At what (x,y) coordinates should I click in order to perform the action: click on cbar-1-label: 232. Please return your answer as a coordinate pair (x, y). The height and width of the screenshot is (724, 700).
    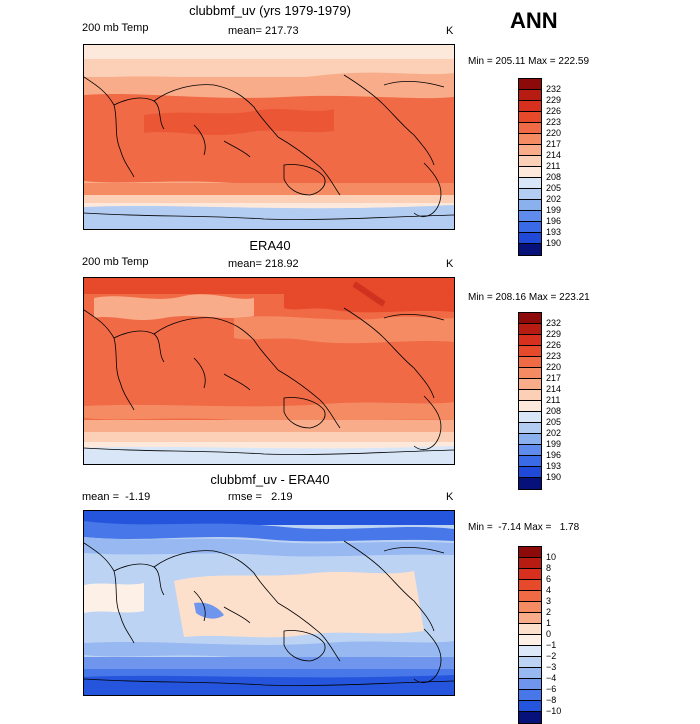
    Looking at the image, I should click on (554, 89).